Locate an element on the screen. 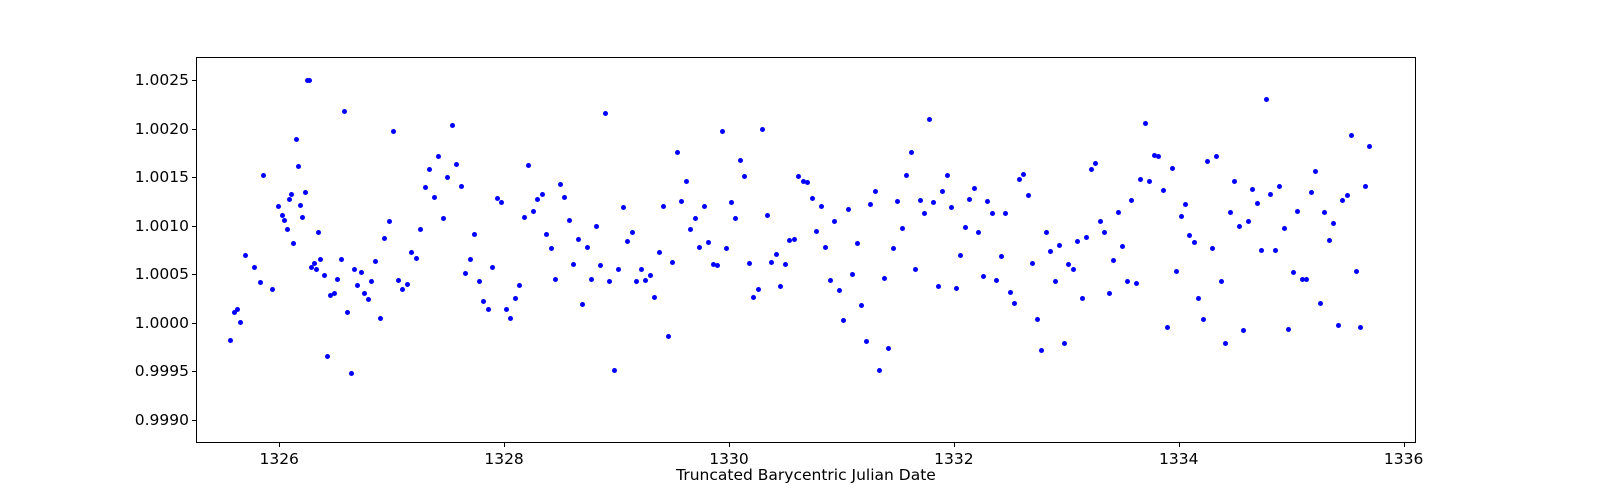 Image resolution: width=1600 pixels, height=500 pixels. x-axis-tick-label: 1326 is located at coordinates (279, 459).